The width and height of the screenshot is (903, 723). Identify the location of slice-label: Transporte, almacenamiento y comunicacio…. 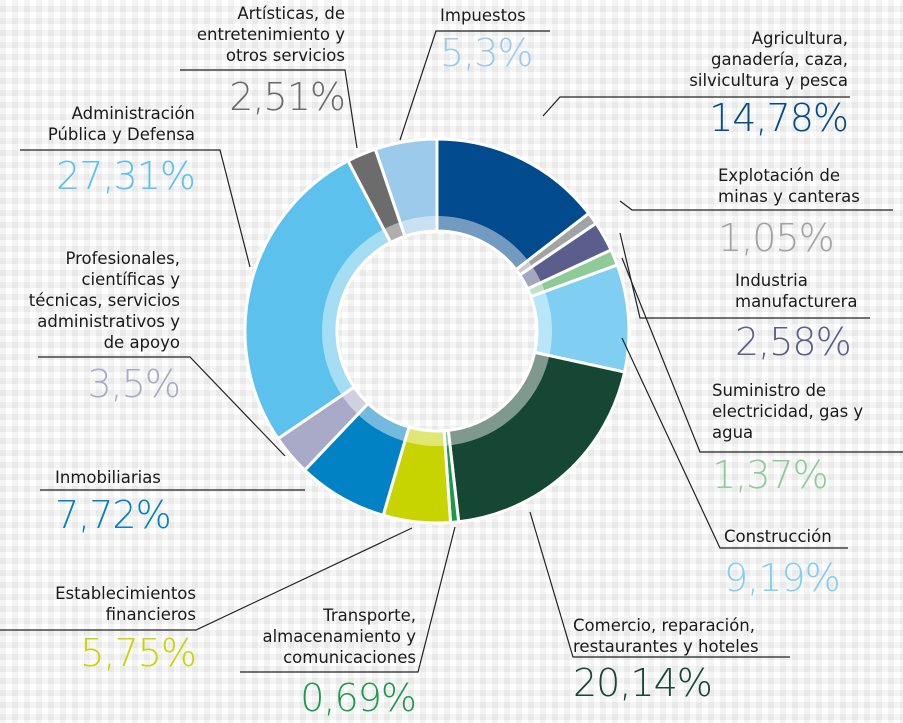
(339, 636).